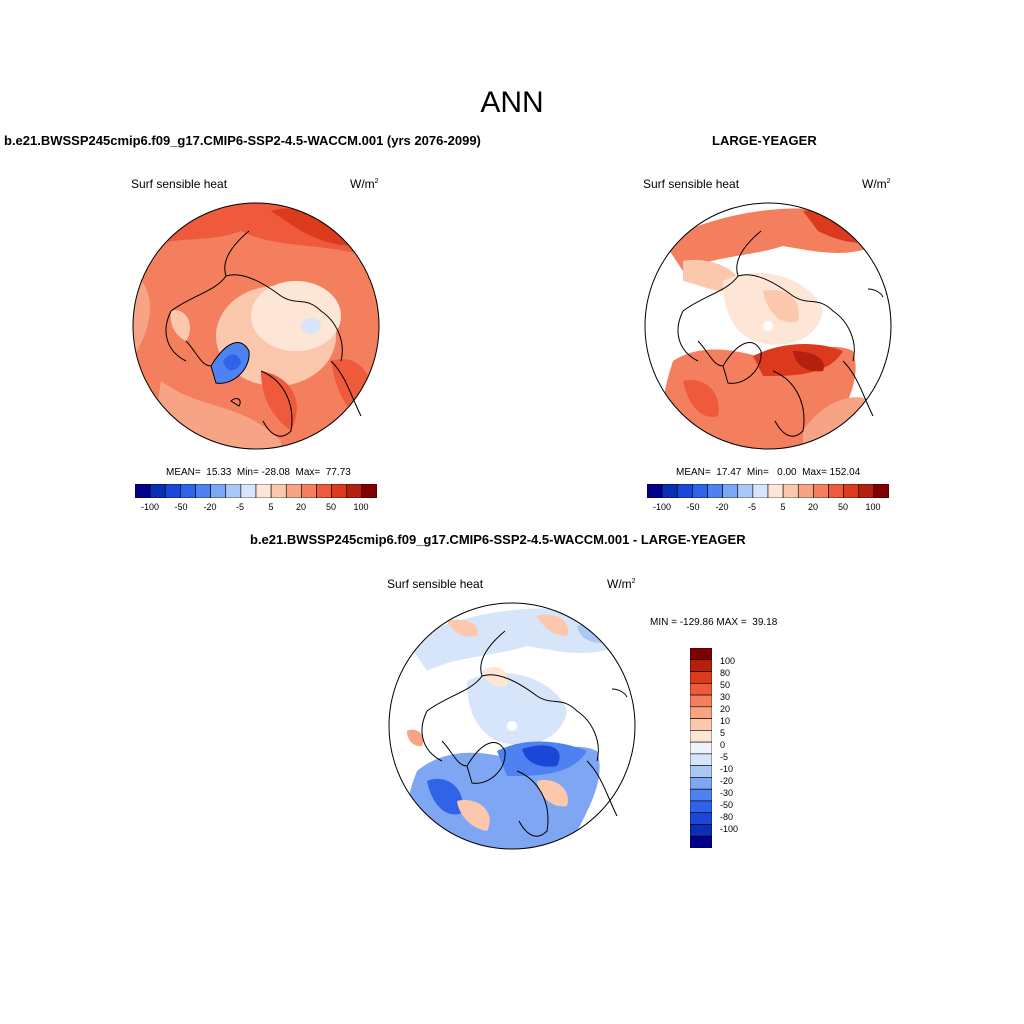  Describe the element at coordinates (723, 745) in the screenshot. I see `diff-cb-label: 0` at that location.